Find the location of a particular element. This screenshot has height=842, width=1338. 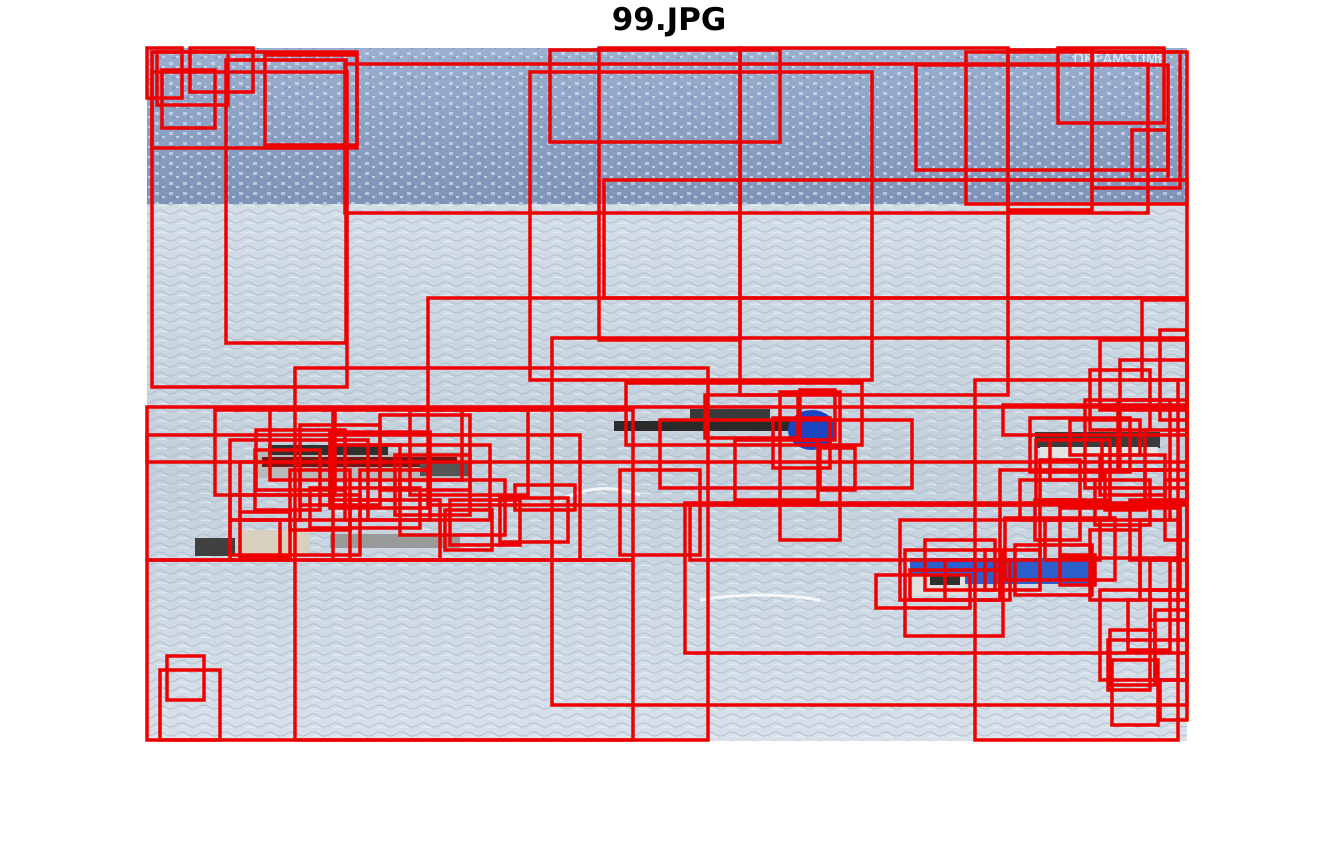

hillside-buildings is located at coordinates (667, 126).